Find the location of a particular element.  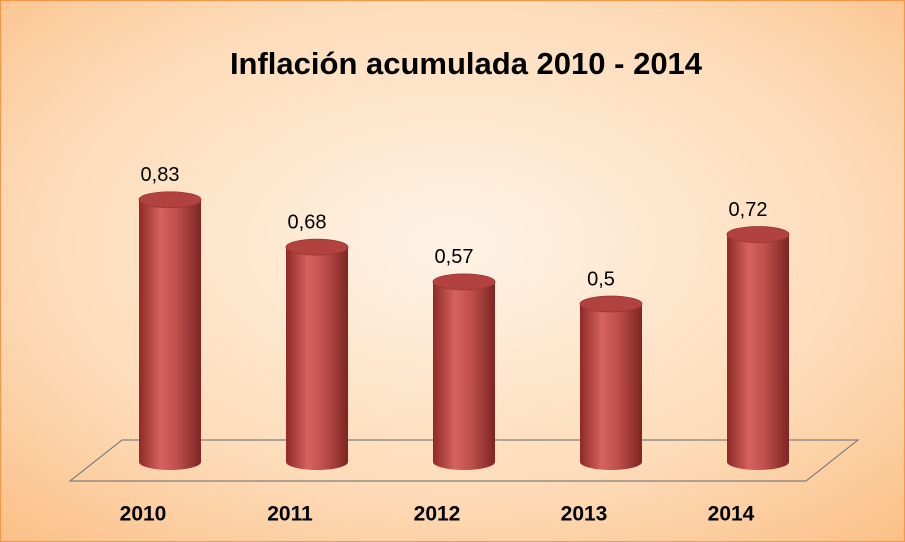

data-label: 0,68 is located at coordinates (307, 222).